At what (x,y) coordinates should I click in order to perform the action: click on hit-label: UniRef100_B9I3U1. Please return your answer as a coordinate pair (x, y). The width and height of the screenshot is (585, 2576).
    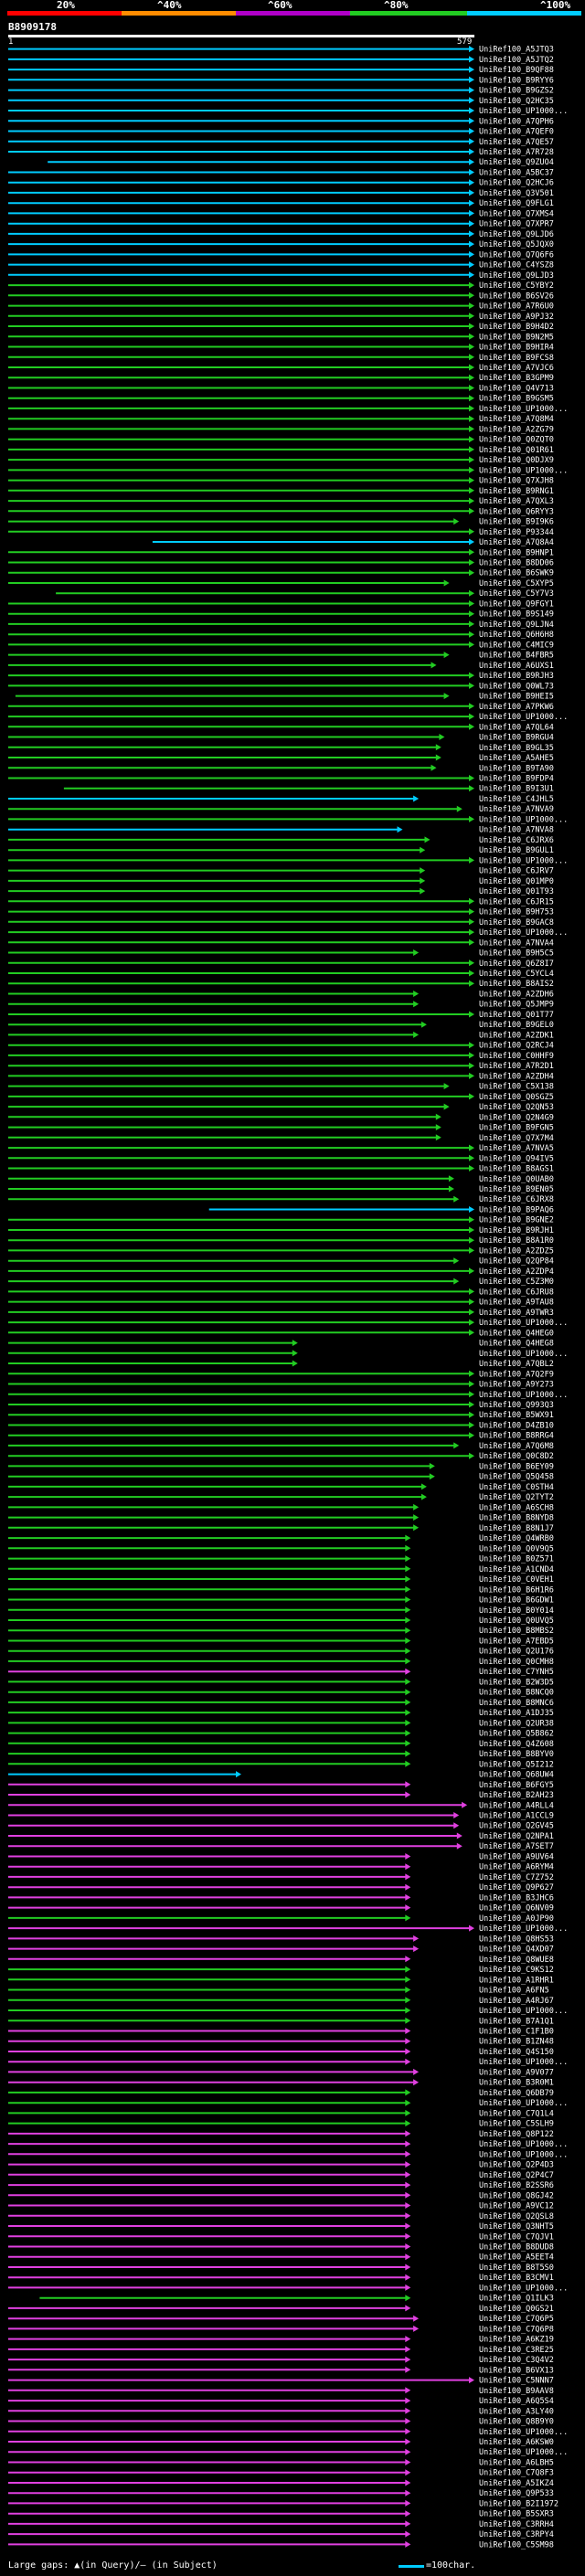
    Looking at the image, I should click on (516, 789).